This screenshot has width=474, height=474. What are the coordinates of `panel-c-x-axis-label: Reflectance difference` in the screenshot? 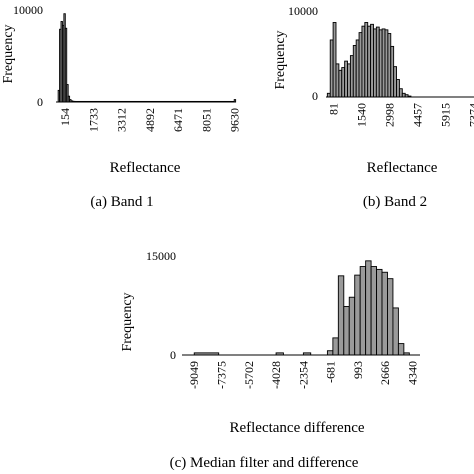 It's located at (296, 428).